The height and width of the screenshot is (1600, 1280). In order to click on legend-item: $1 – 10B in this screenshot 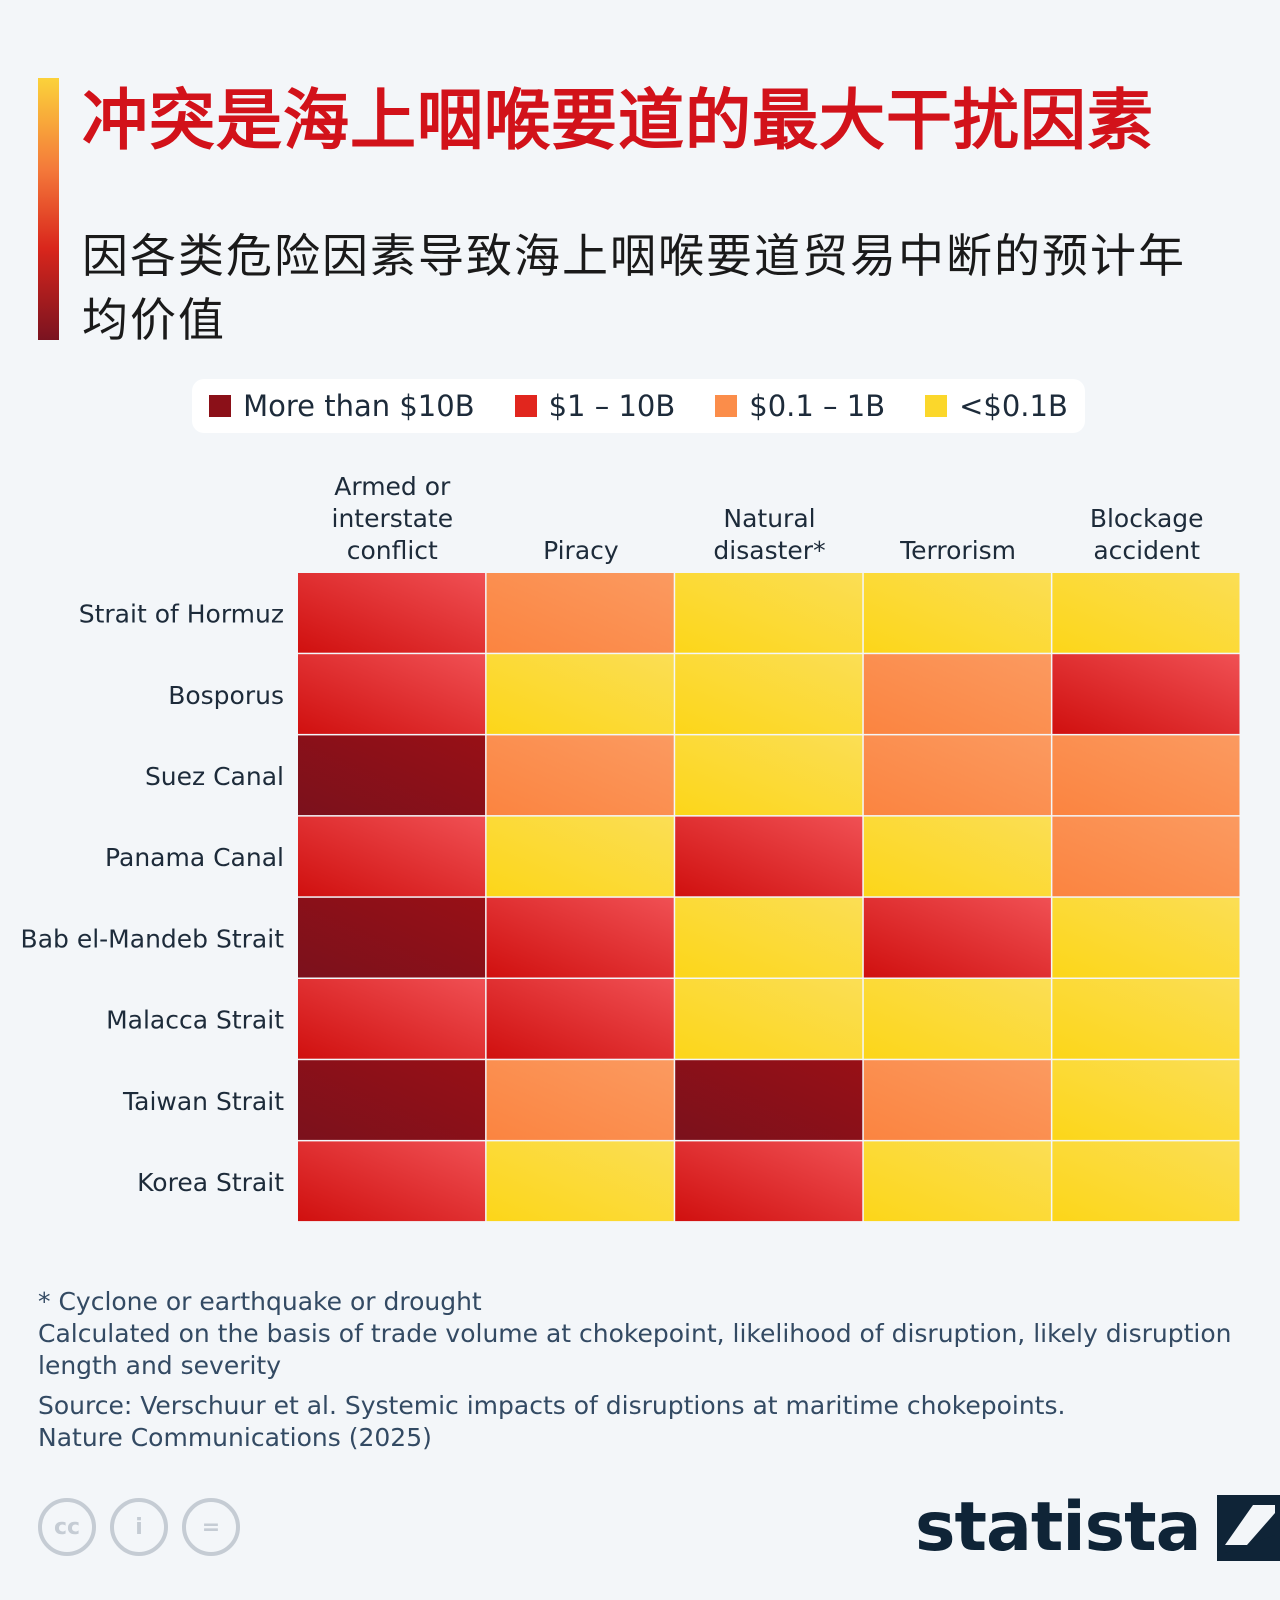, I will do `click(595, 406)`.